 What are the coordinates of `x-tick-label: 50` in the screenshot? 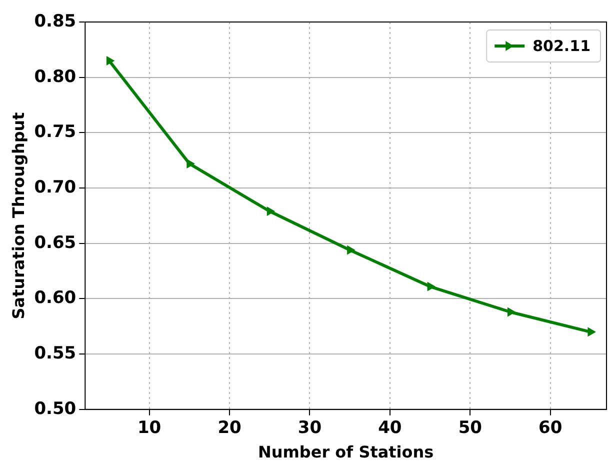 It's located at (470, 428).